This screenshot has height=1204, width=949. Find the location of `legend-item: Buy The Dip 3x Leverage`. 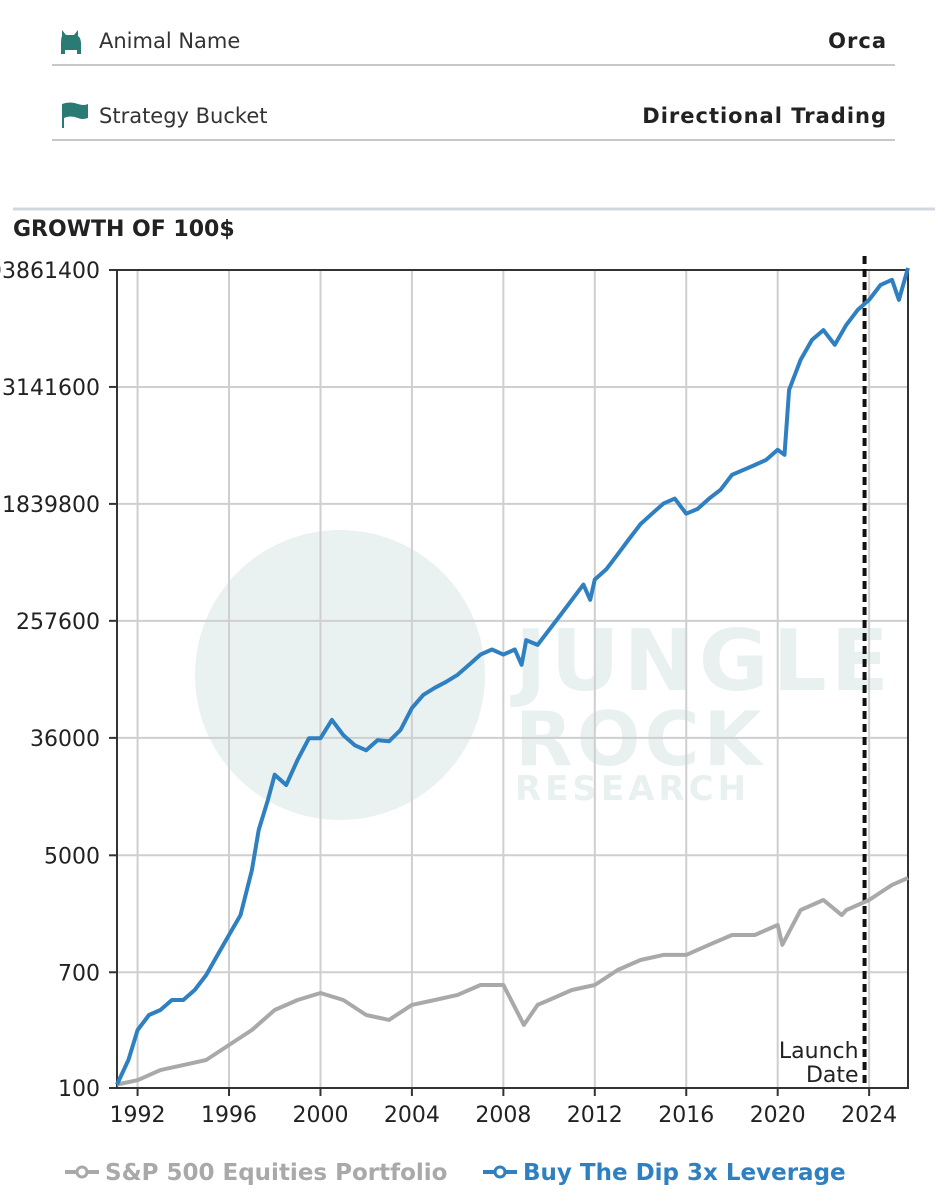

legend-item: Buy The Dip 3x Leverage is located at coordinates (664, 1173).